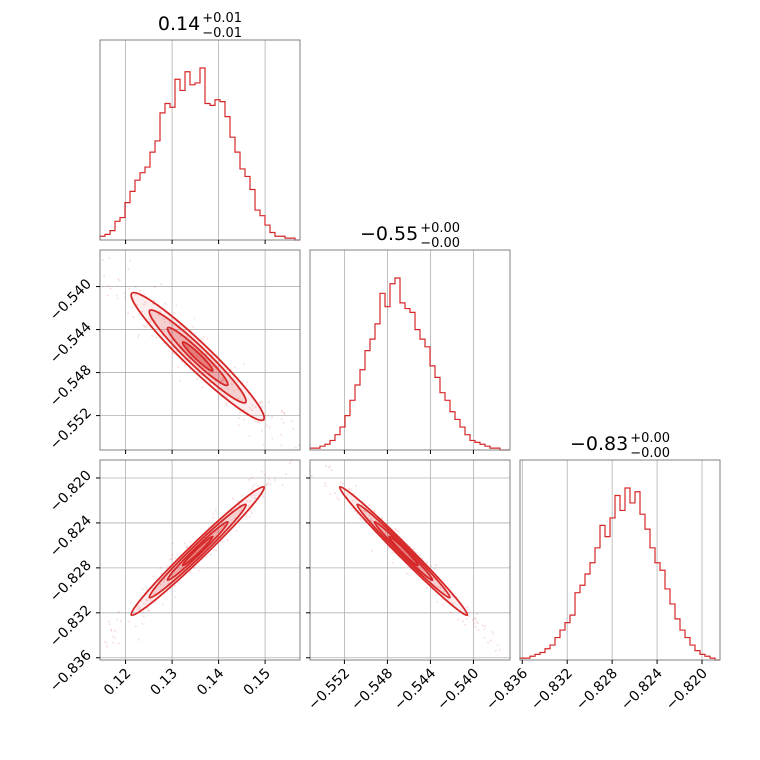 The height and width of the screenshot is (760, 760). What do you see at coordinates (650, 438) in the screenshot?
I see `title-upper-error: +0.00` at bounding box center [650, 438].